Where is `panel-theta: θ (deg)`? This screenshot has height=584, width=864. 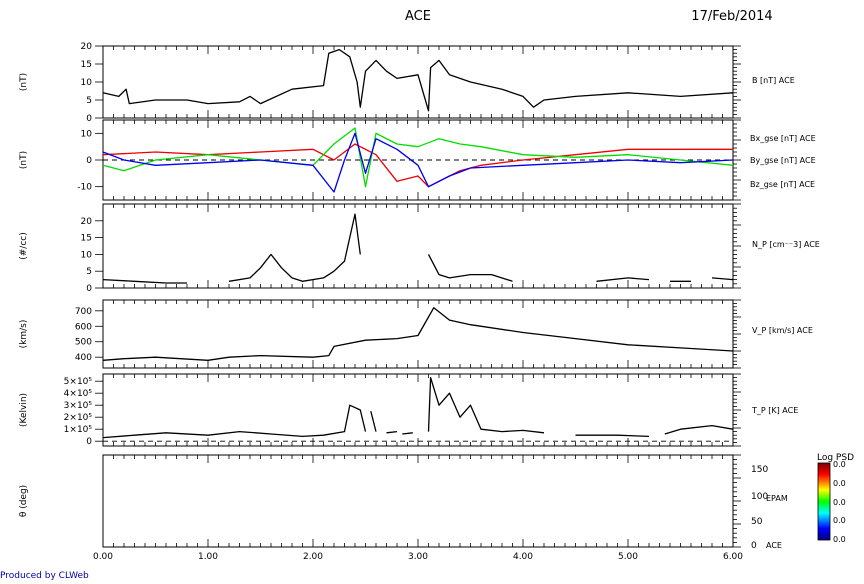
panel-theta: θ (deg) is located at coordinates (380, 501).